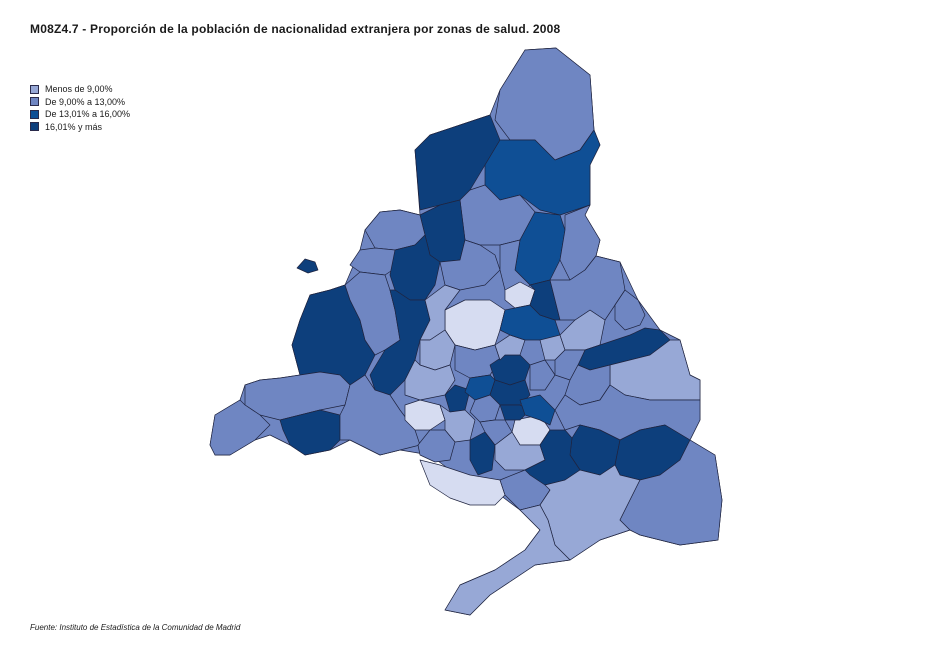  I want to click on legend-swatch-medium, so click(34, 102).